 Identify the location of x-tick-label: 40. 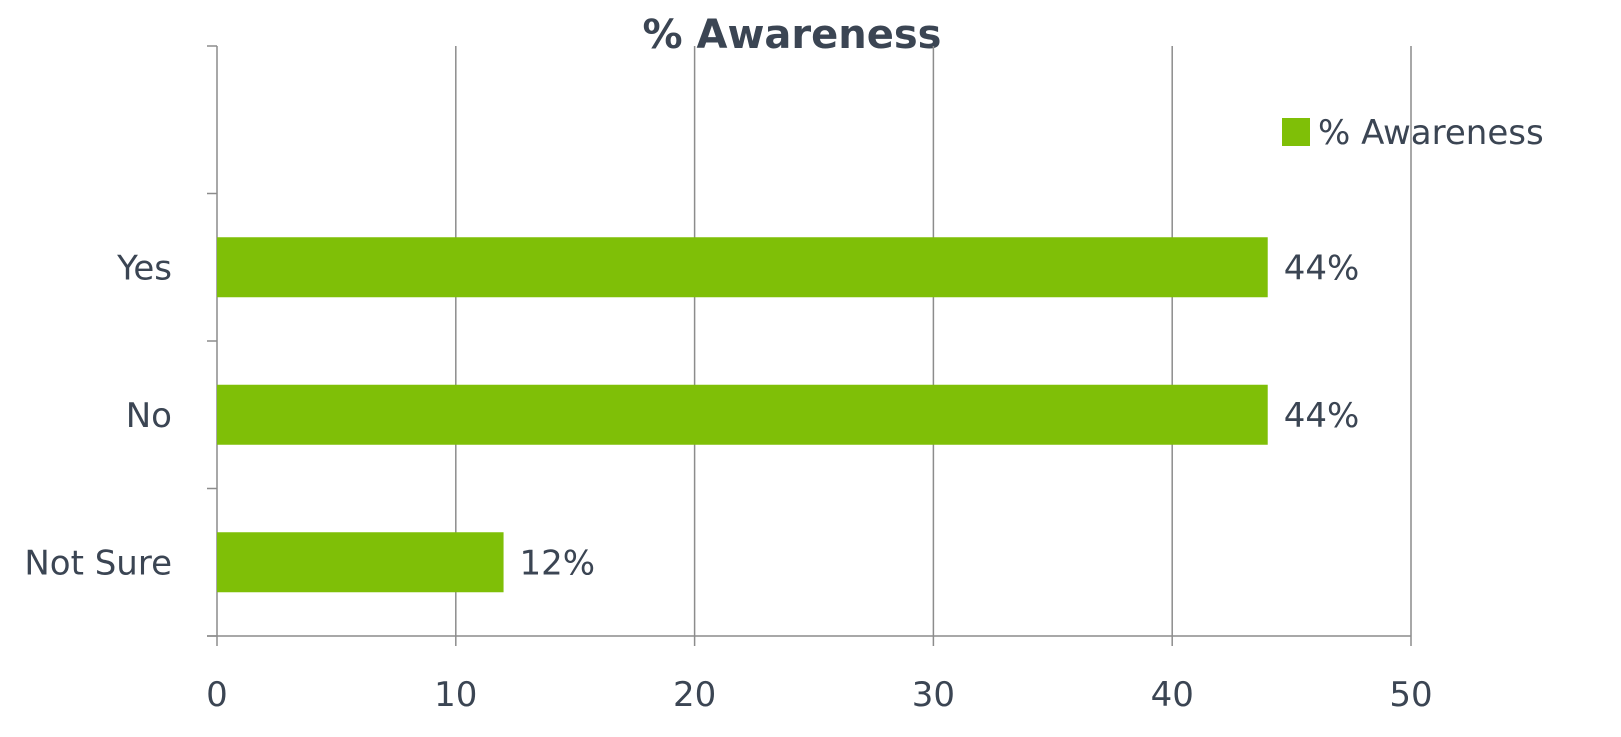
(1172, 695).